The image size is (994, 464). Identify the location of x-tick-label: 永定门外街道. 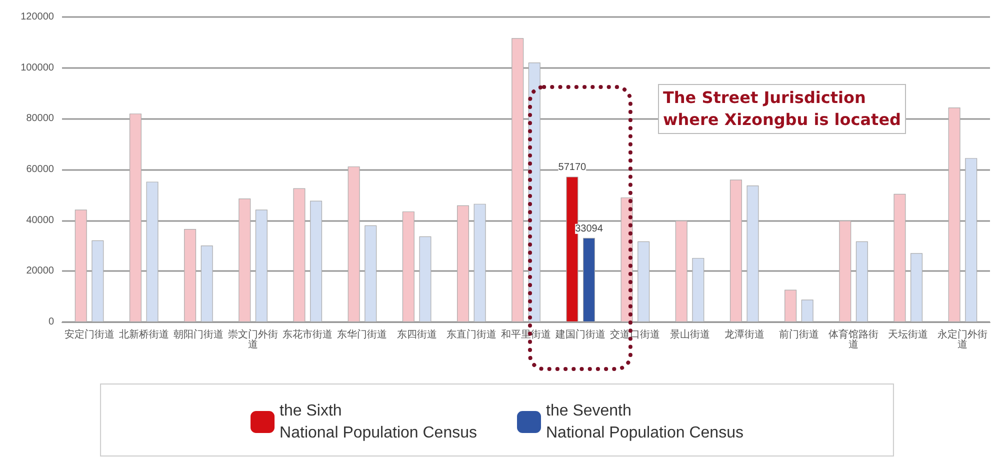
(963, 339).